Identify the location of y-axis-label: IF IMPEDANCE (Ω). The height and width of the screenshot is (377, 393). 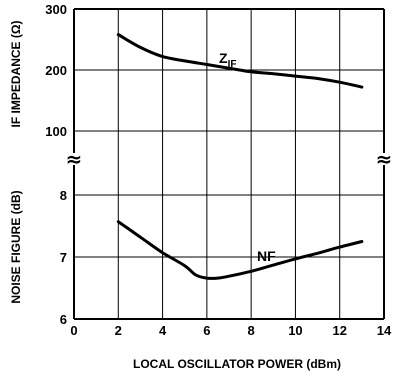
(16, 74).